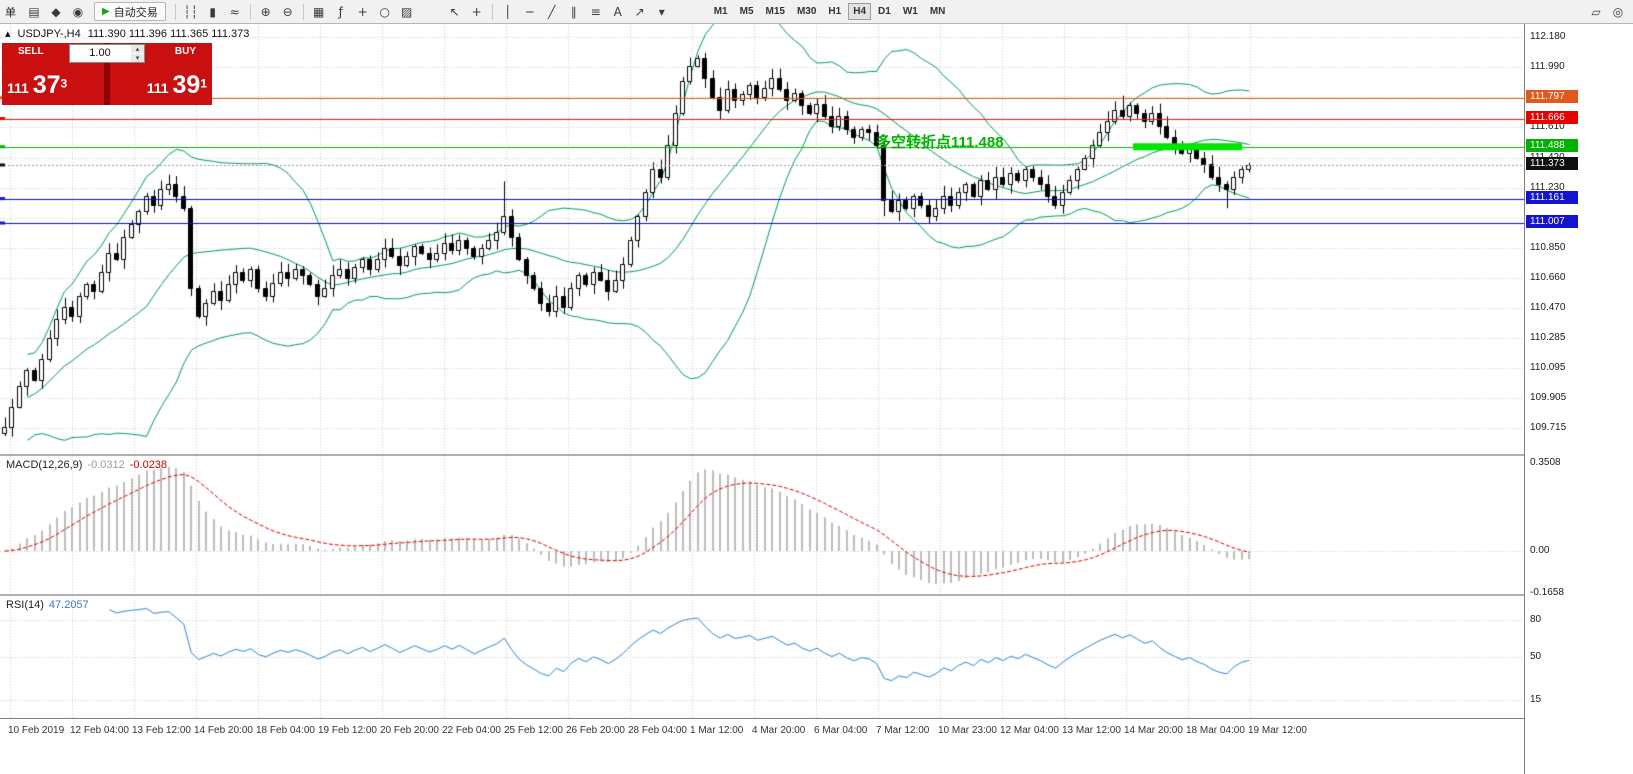 Image resolution: width=1633 pixels, height=774 pixels. Describe the element at coordinates (266, 11) in the screenshot. I see `zoom-in-icon: ⊕` at that location.